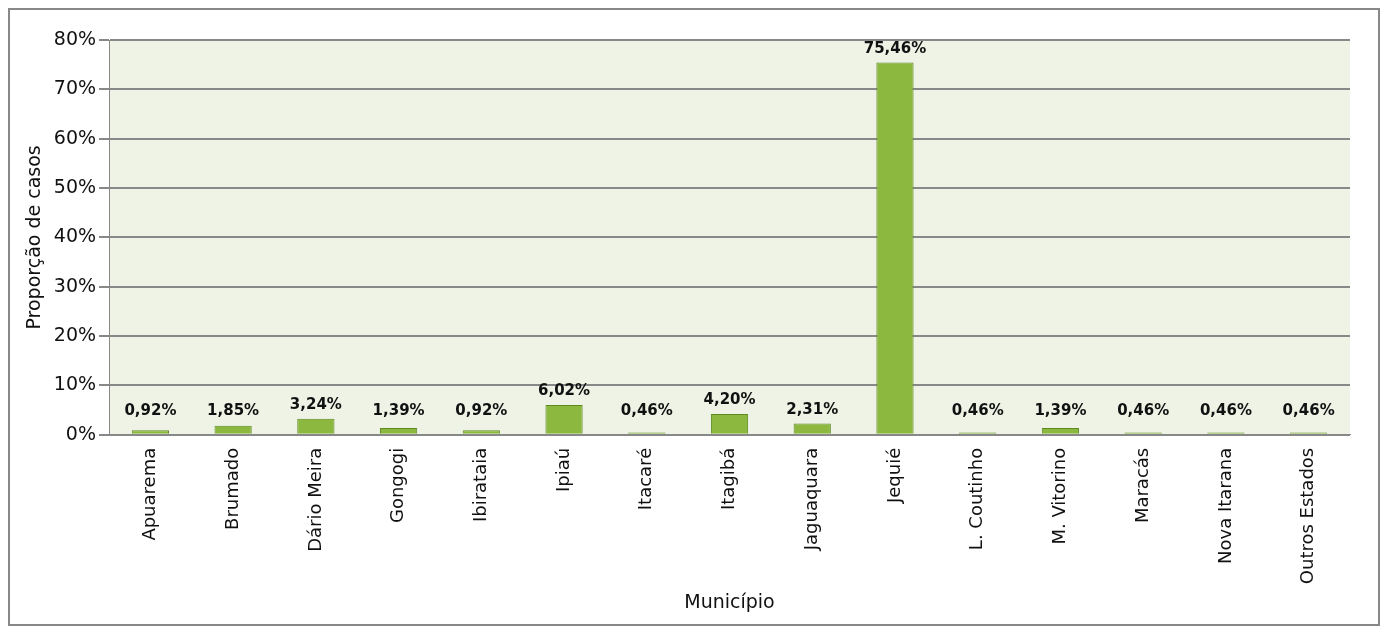  I want to click on data-label: 6,02%, so click(564, 390).